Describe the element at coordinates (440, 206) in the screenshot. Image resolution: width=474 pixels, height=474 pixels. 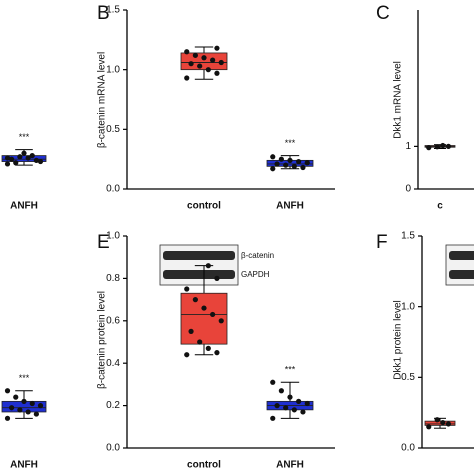
I see `x-tick-label: c` at that location.